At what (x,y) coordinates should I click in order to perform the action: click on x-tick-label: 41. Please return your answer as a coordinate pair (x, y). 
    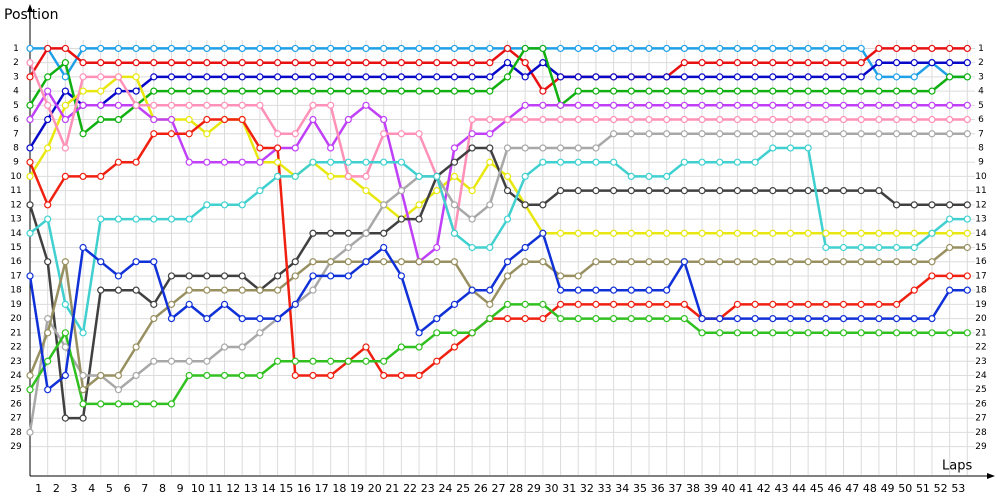
    Looking at the image, I should click on (746, 488).